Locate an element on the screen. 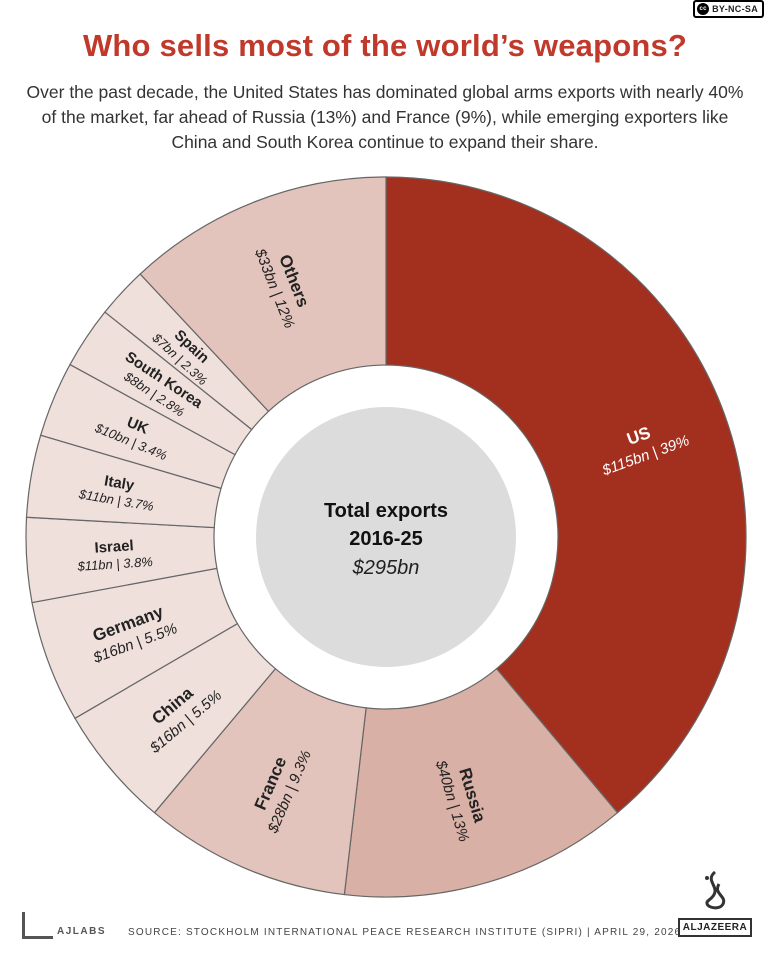  ajlabs-chart-icon is located at coordinates (37, 925).